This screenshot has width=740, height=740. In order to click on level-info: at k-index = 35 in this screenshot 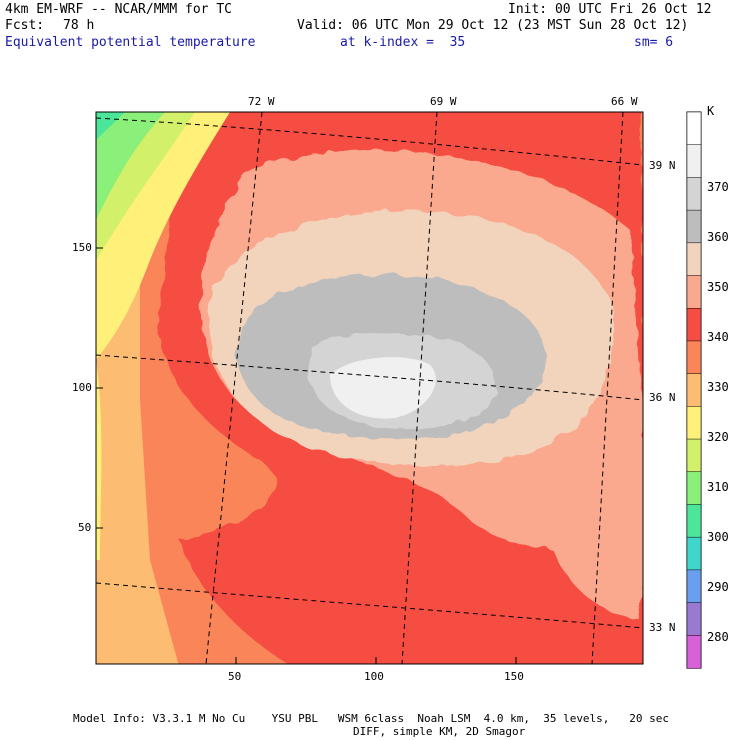, I will do `click(403, 42)`.